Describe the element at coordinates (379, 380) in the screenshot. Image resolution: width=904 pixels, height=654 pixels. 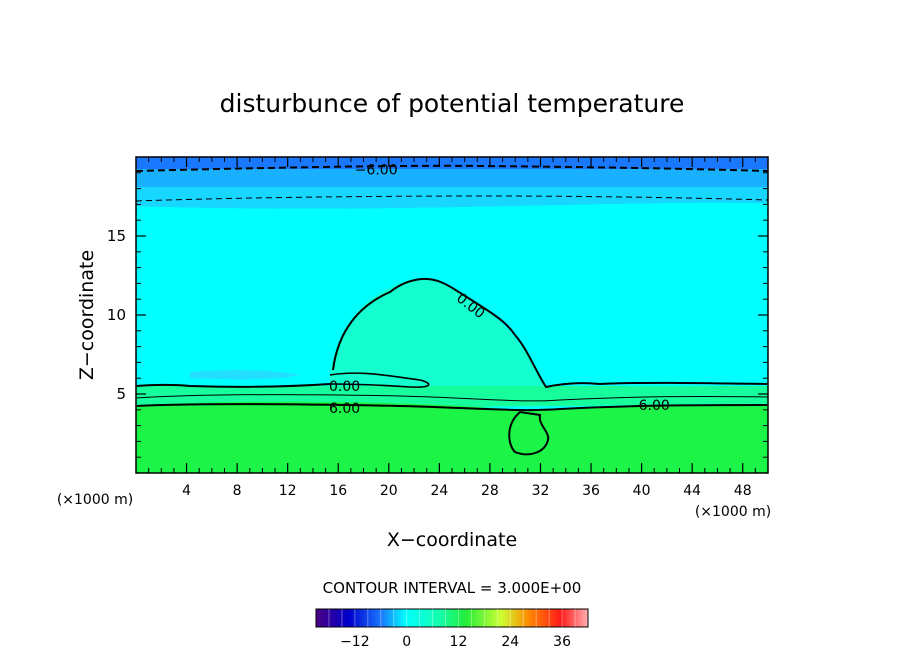
I see `contour-zero-lobe` at that location.